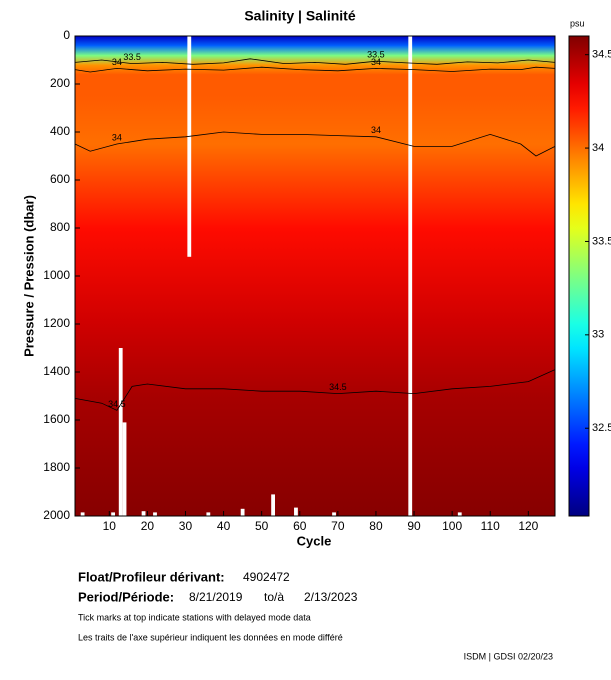 The width and height of the screenshot is (611, 680). What do you see at coordinates (126, 596) in the screenshot?
I see `period-label: Period/Période:` at bounding box center [126, 596].